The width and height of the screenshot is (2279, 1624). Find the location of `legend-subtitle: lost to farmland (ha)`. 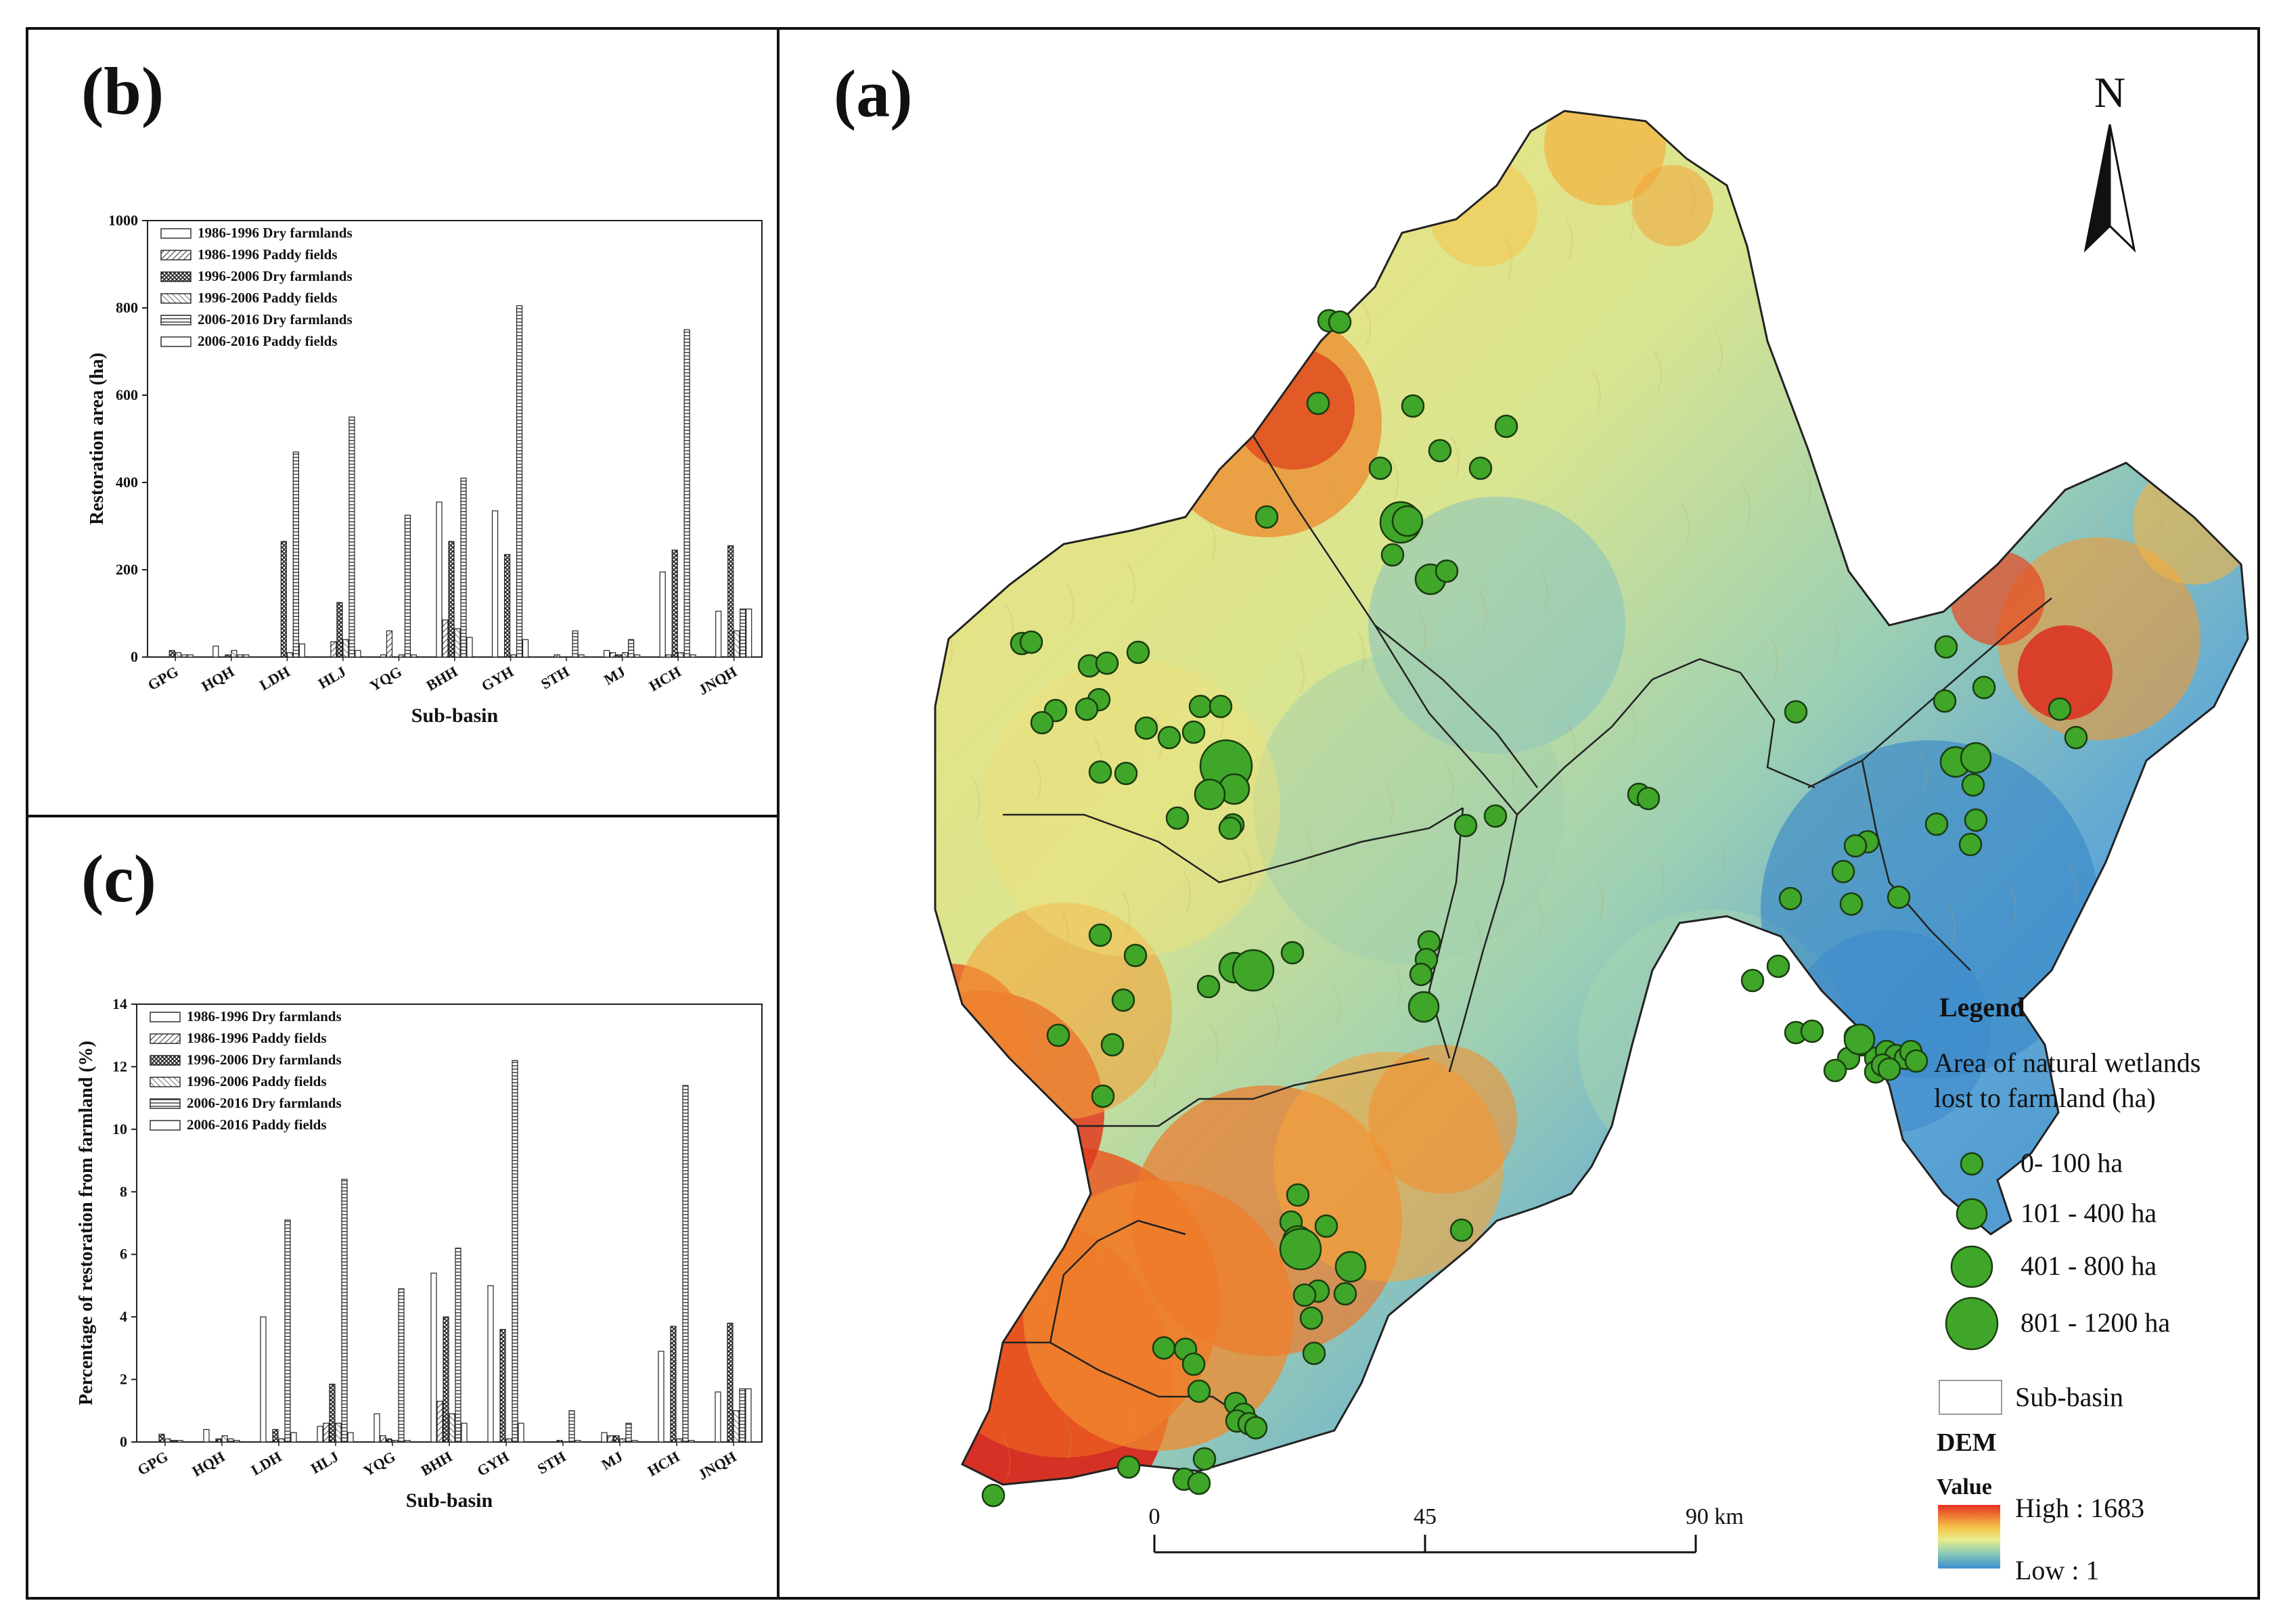

legend-subtitle: lost to farmland (ha) is located at coordinates (2045, 1098).